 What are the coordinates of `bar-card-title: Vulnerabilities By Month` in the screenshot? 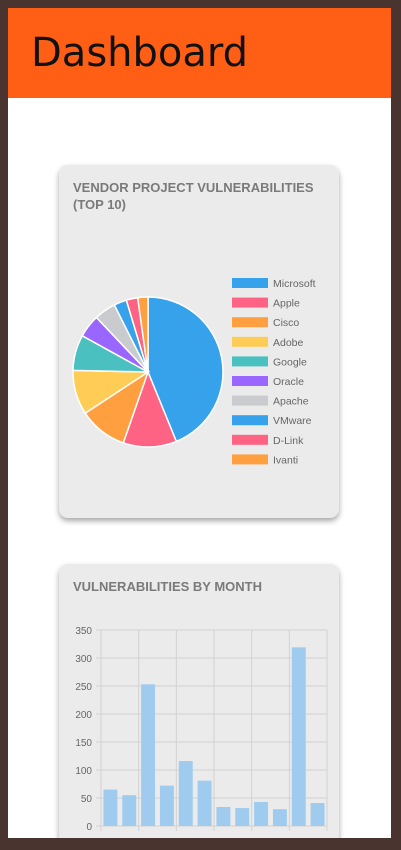 It's located at (167, 586).